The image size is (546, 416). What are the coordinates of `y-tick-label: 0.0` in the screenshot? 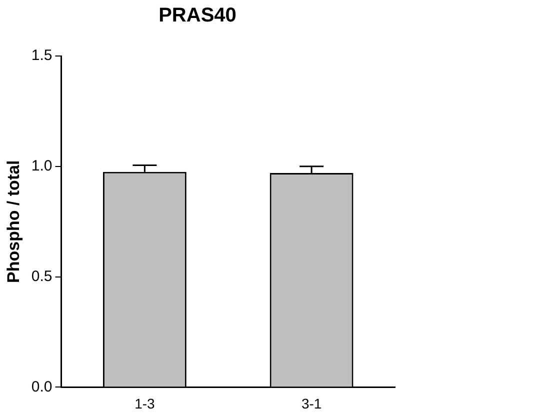 It's located at (41, 387).